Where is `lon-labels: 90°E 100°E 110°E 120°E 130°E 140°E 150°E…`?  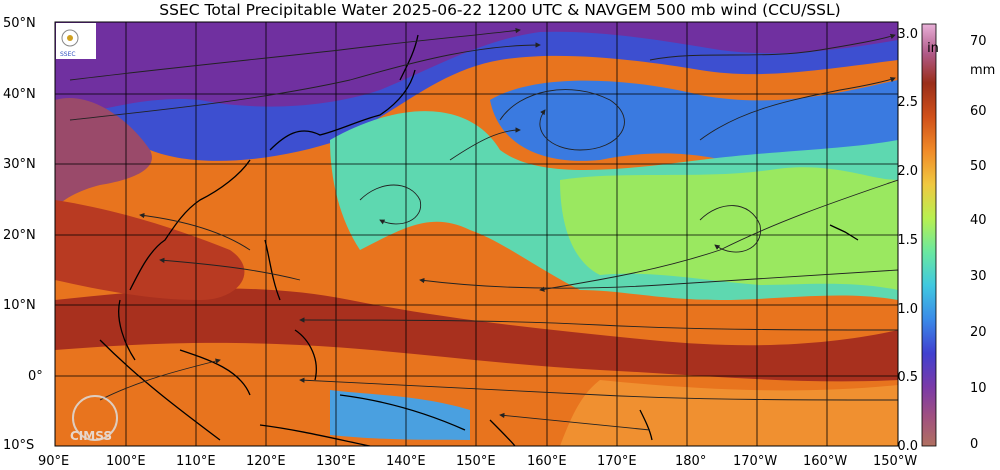
lon-labels: 90°E 100°E 110°E 120°E 130°E 140°E 150°E… is located at coordinates (477, 461).